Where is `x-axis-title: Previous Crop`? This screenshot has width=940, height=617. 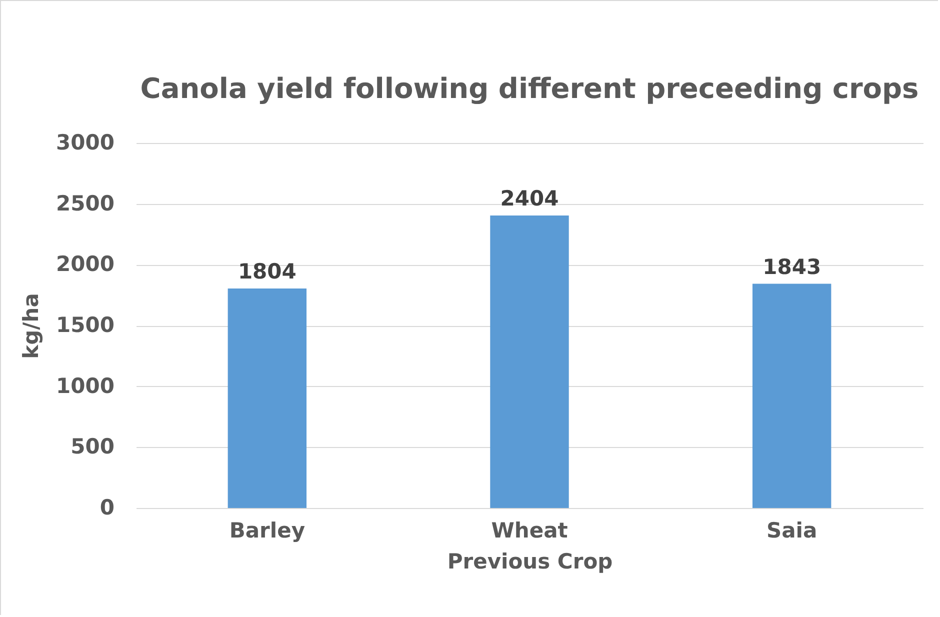 x-axis-title: Previous Crop is located at coordinates (530, 562).